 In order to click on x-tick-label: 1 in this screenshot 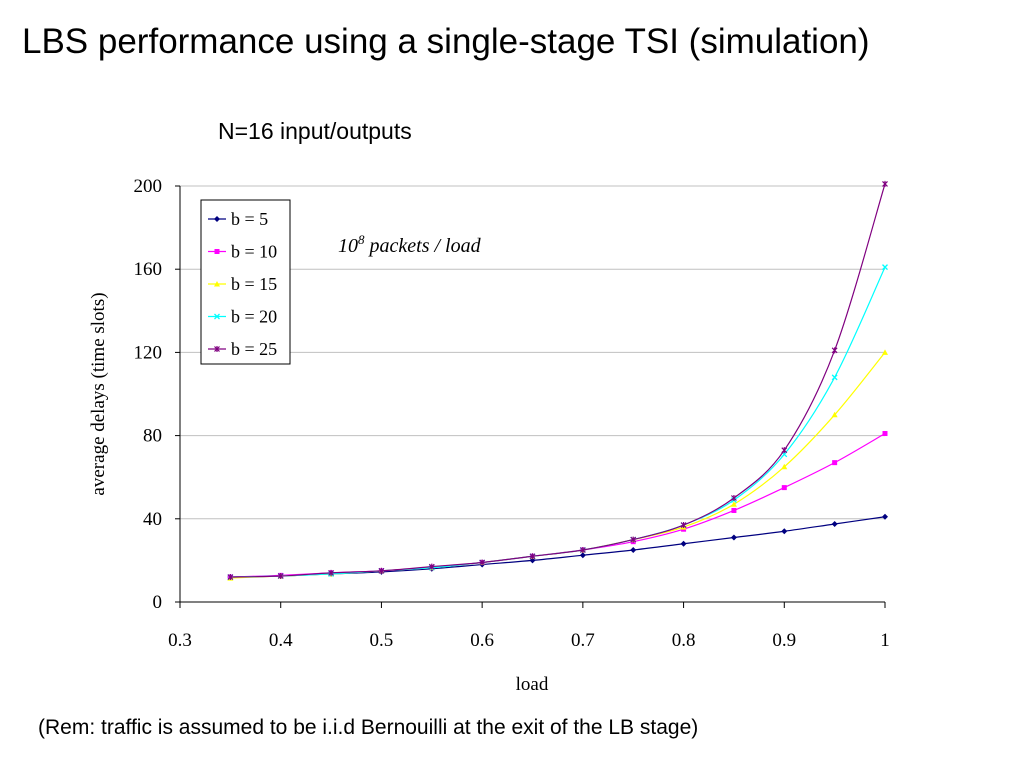, I will do `click(885, 640)`.